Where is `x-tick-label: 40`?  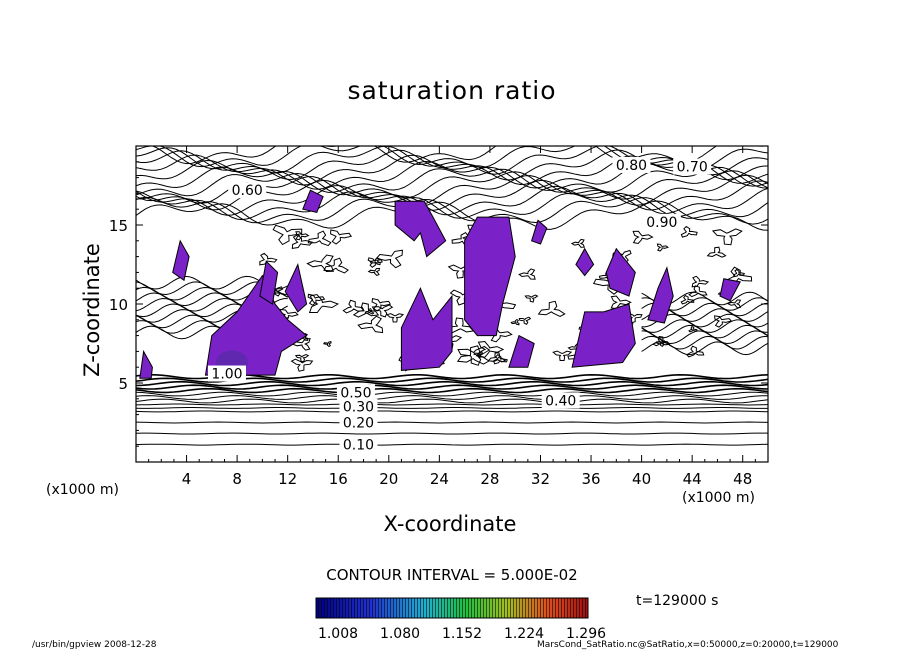 x-tick-label: 40 is located at coordinates (641, 479).